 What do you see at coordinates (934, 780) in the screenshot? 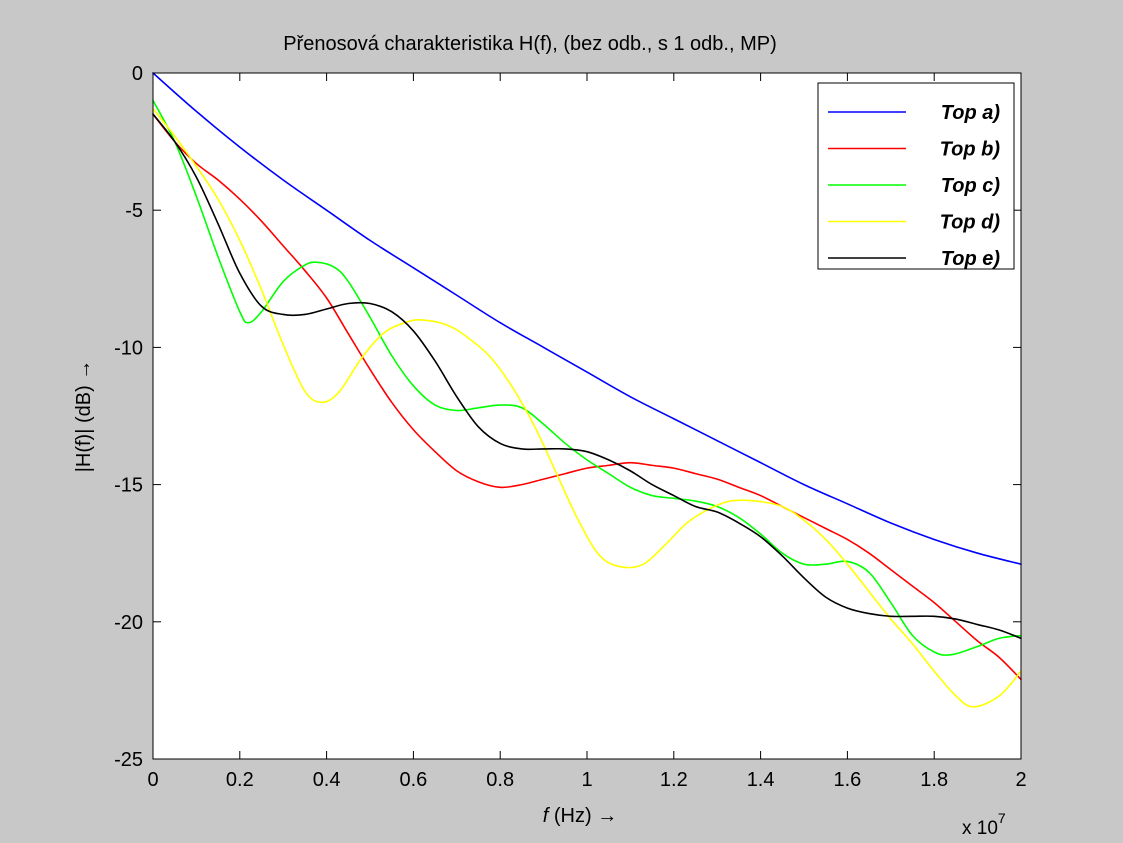
I see `x-tick-label: 1.8` at bounding box center [934, 780].